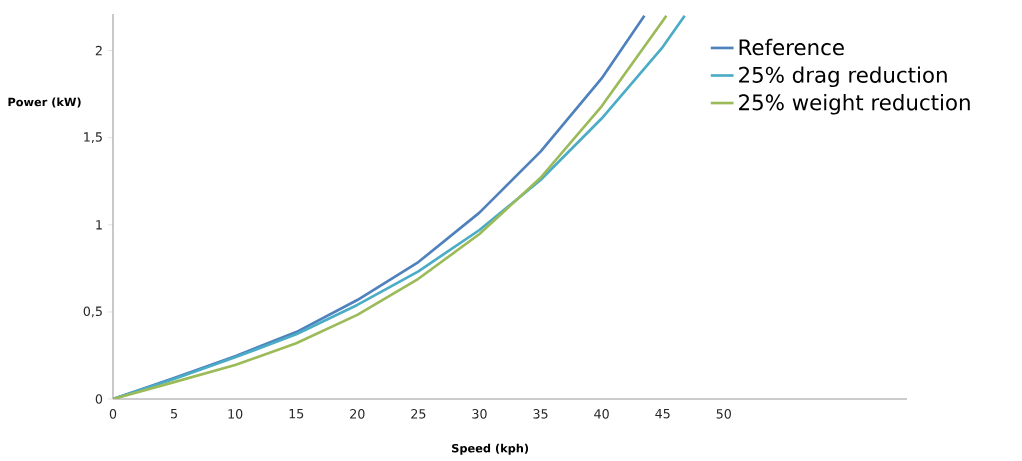  Describe the element at coordinates (791, 47) in the screenshot. I see `legend-label: Reference` at that location.